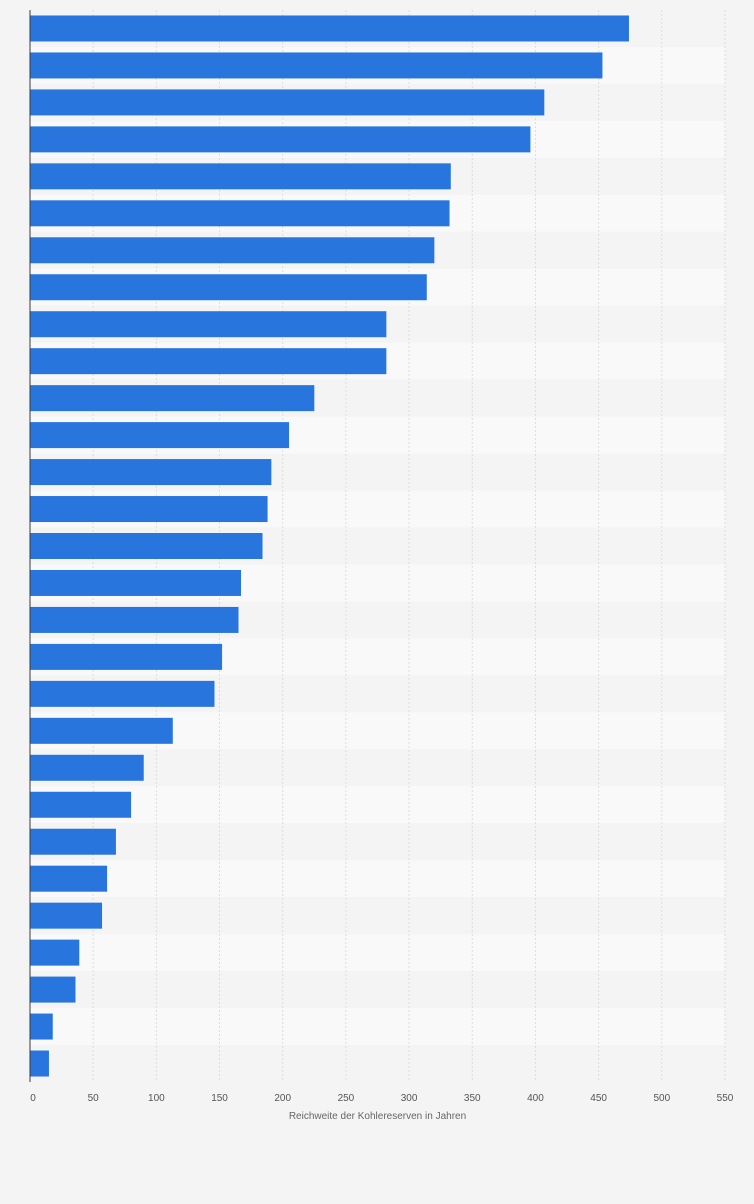  I want to click on x-tick-label: 100, so click(156, 1098).